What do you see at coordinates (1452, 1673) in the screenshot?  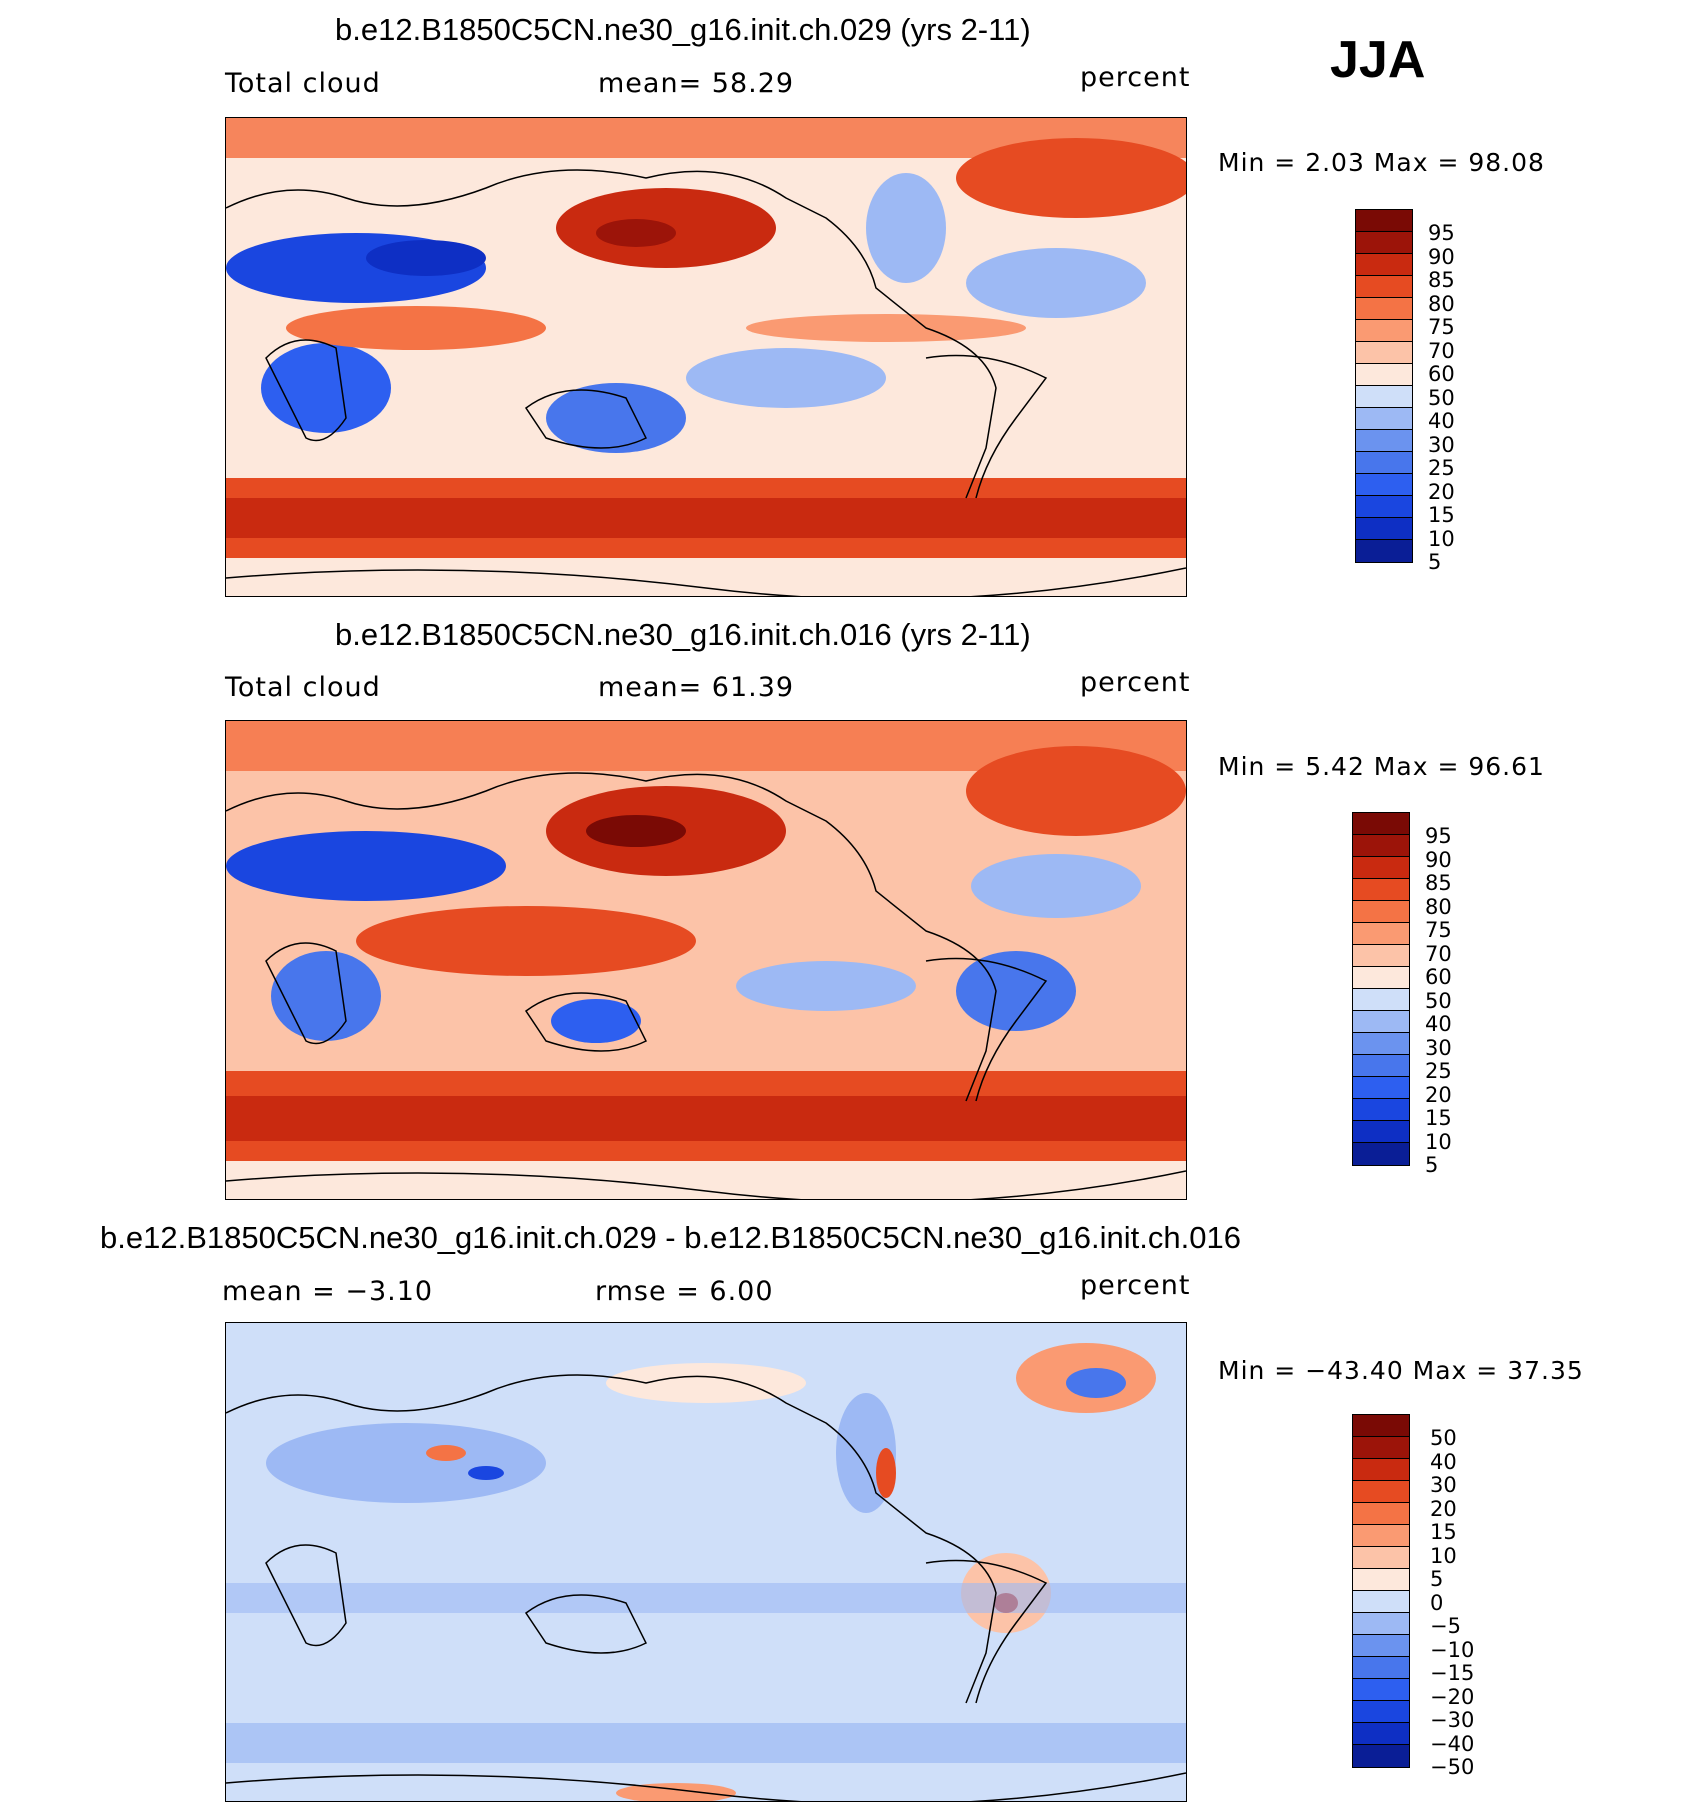 I see `panel-3-colorbar-tick-label: −15` at bounding box center [1452, 1673].